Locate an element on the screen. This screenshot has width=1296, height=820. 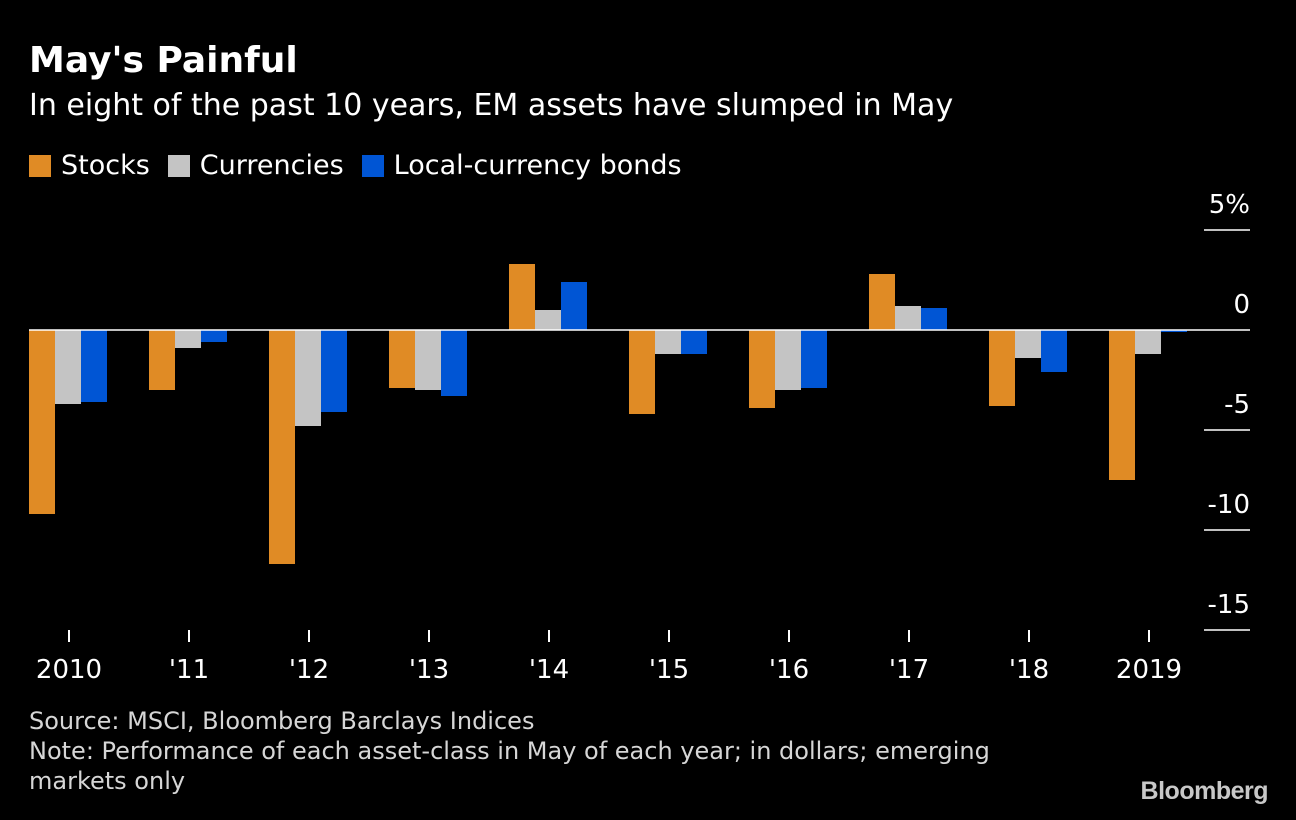
legend-item-currencies: Currencies is located at coordinates (255, 165).